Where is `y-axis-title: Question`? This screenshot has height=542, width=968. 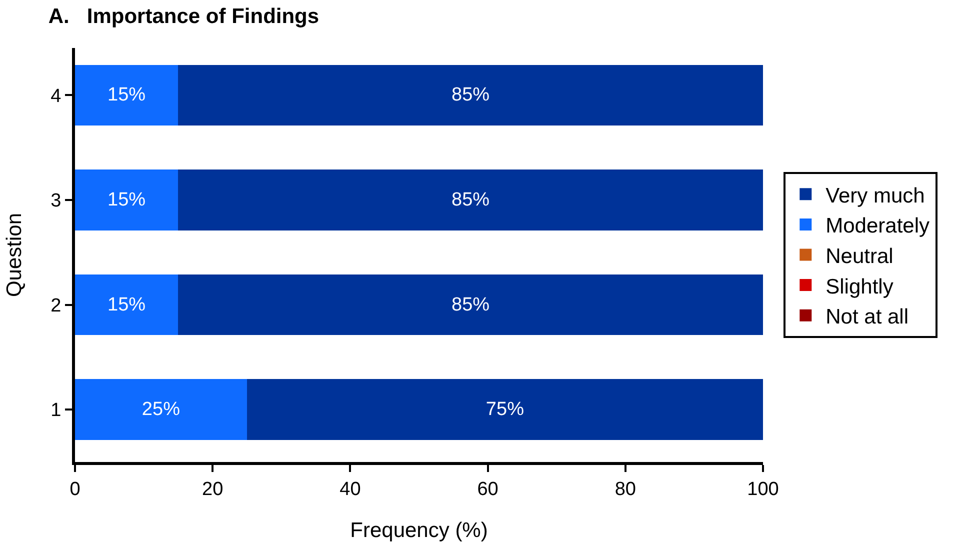 y-axis-title: Question is located at coordinates (14, 255).